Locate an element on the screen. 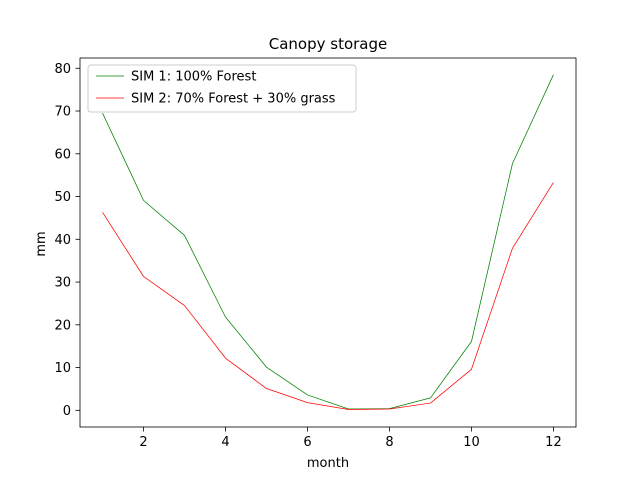 This screenshot has height=480, width=640. y-tick-label: 70 is located at coordinates (62, 112).